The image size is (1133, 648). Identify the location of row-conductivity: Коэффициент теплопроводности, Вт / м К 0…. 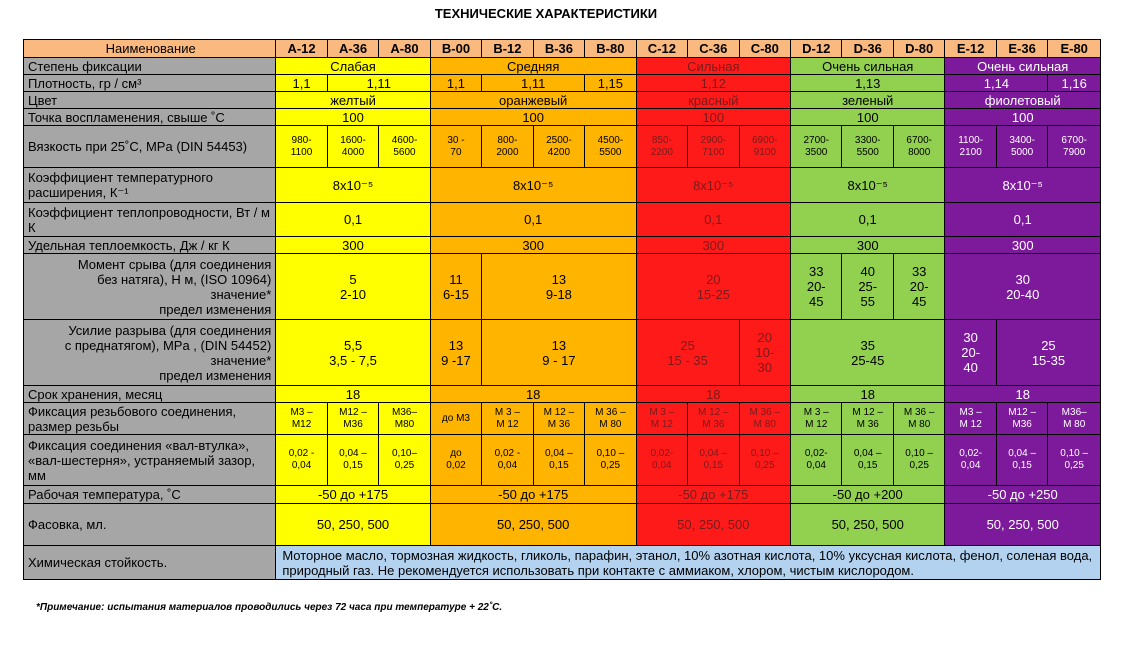
(561, 219).